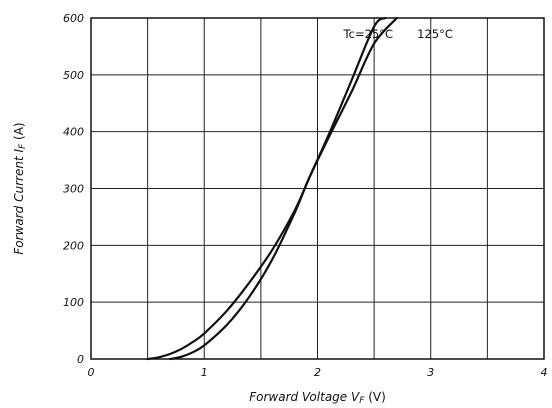  I want to click on curve-annotations: Tc=25°C 125°C, so click(398, 34).